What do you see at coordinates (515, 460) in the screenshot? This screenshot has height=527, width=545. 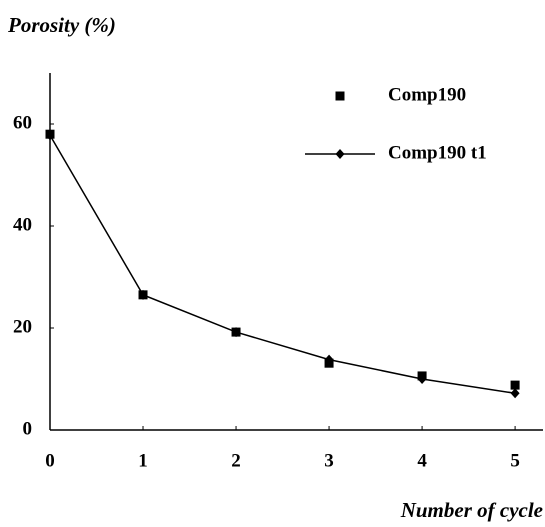 I see `x-tick-label: 5` at bounding box center [515, 460].